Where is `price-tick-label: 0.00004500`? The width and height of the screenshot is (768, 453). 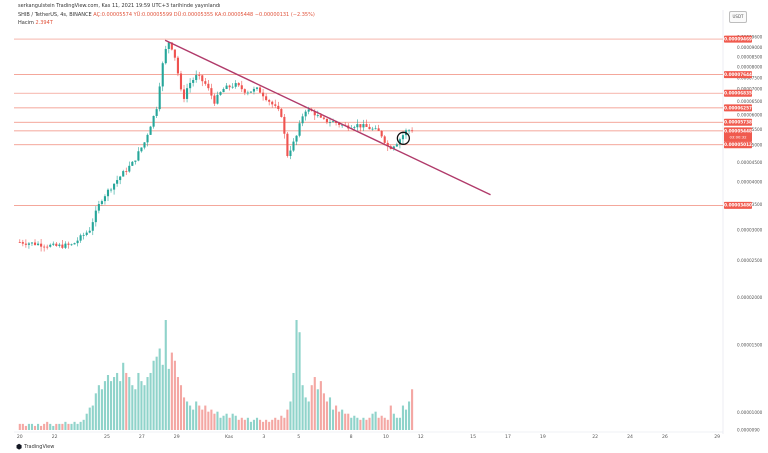 price-tick-label: 0.00004500 is located at coordinates (750, 162).